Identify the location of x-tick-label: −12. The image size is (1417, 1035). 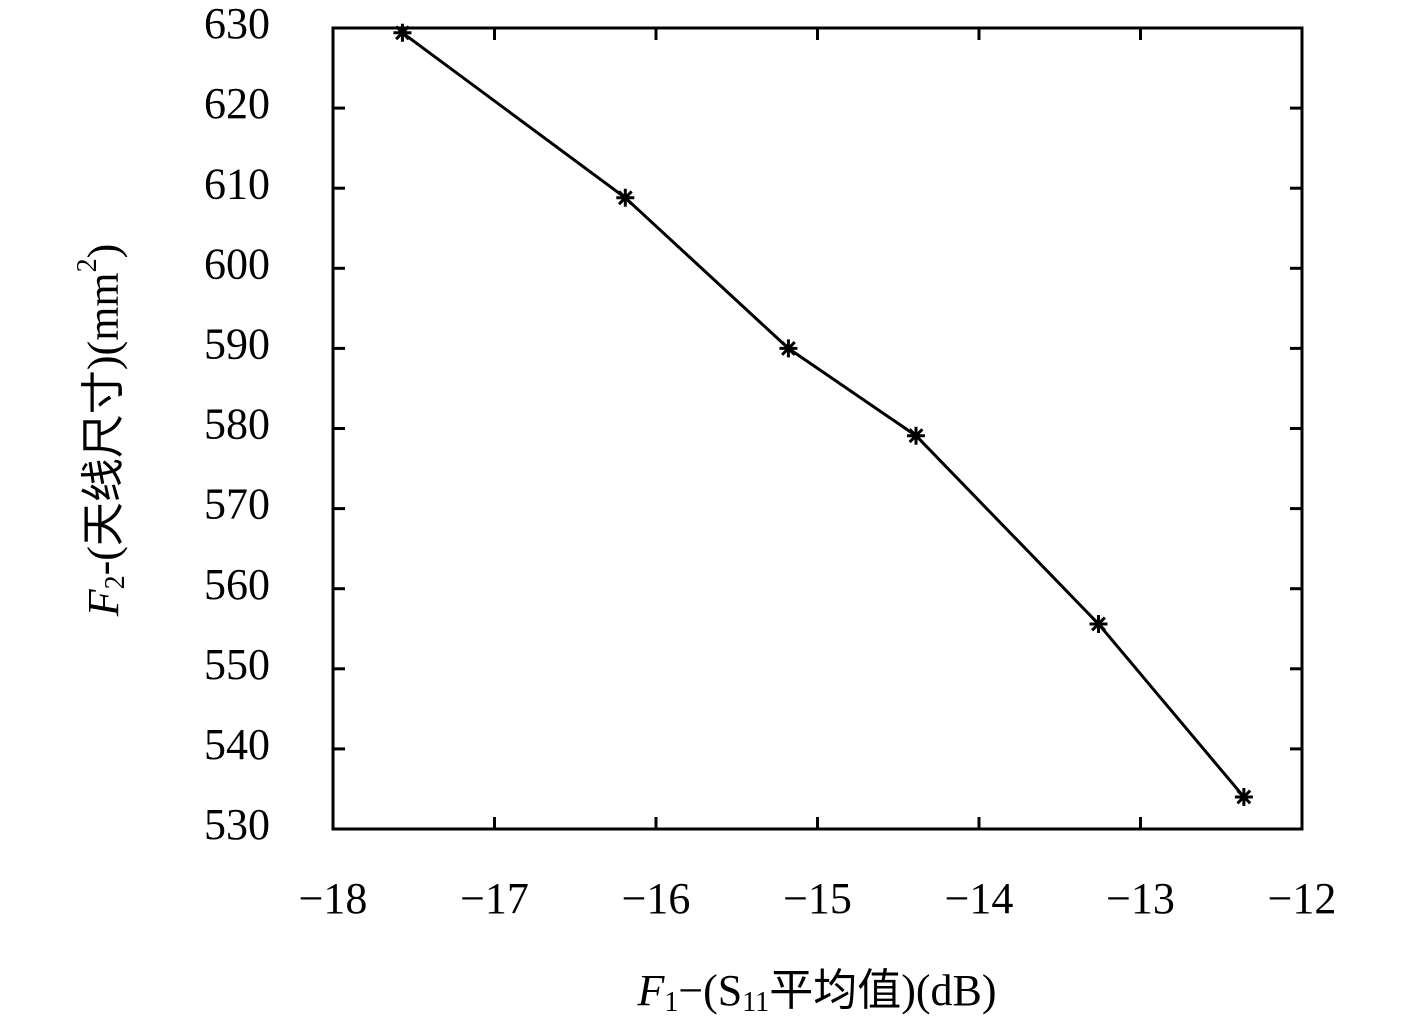
(1302, 898).